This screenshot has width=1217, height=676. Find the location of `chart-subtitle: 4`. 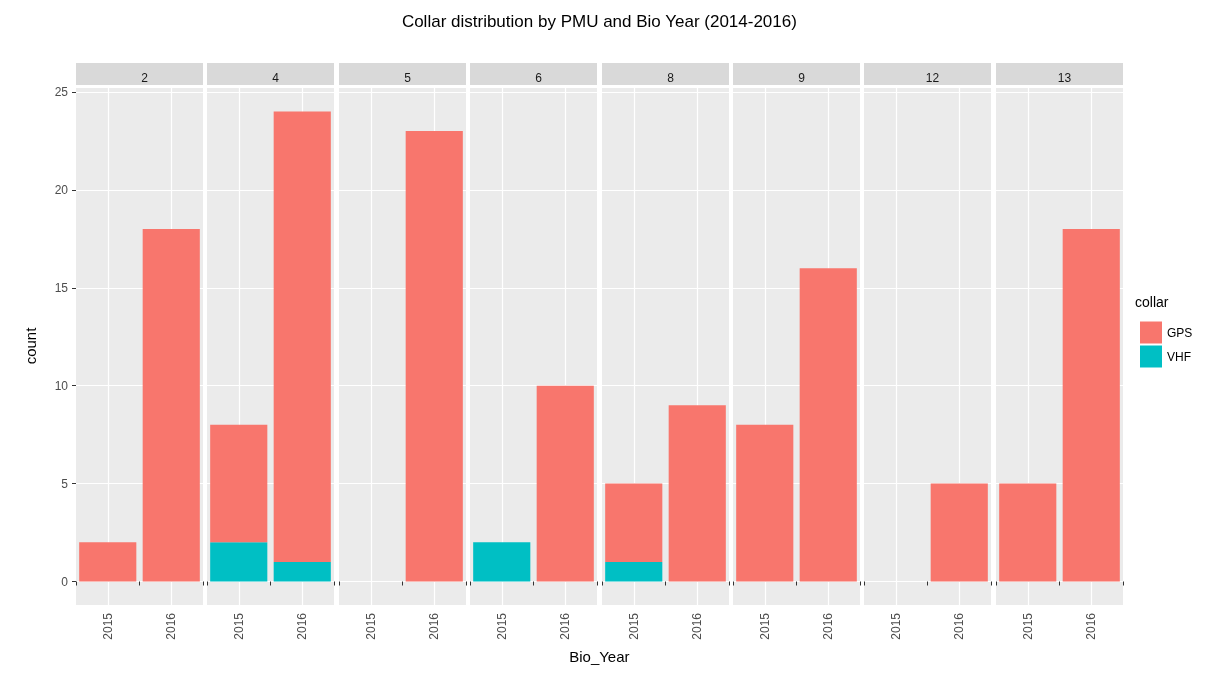

chart-subtitle: 4 is located at coordinates (276, 78).